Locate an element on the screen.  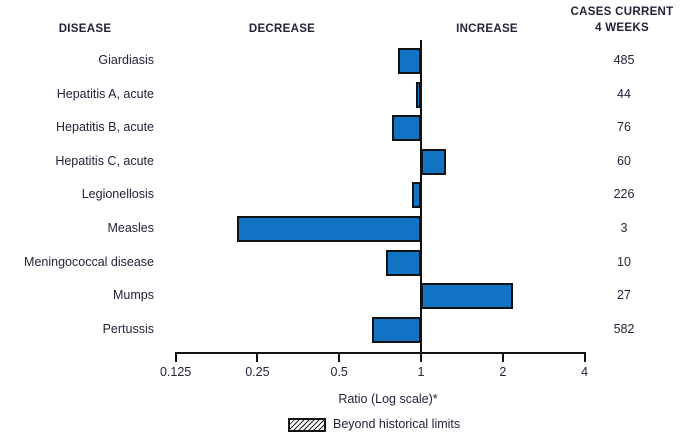
x-axis-tick-label: 4 is located at coordinates (585, 372).